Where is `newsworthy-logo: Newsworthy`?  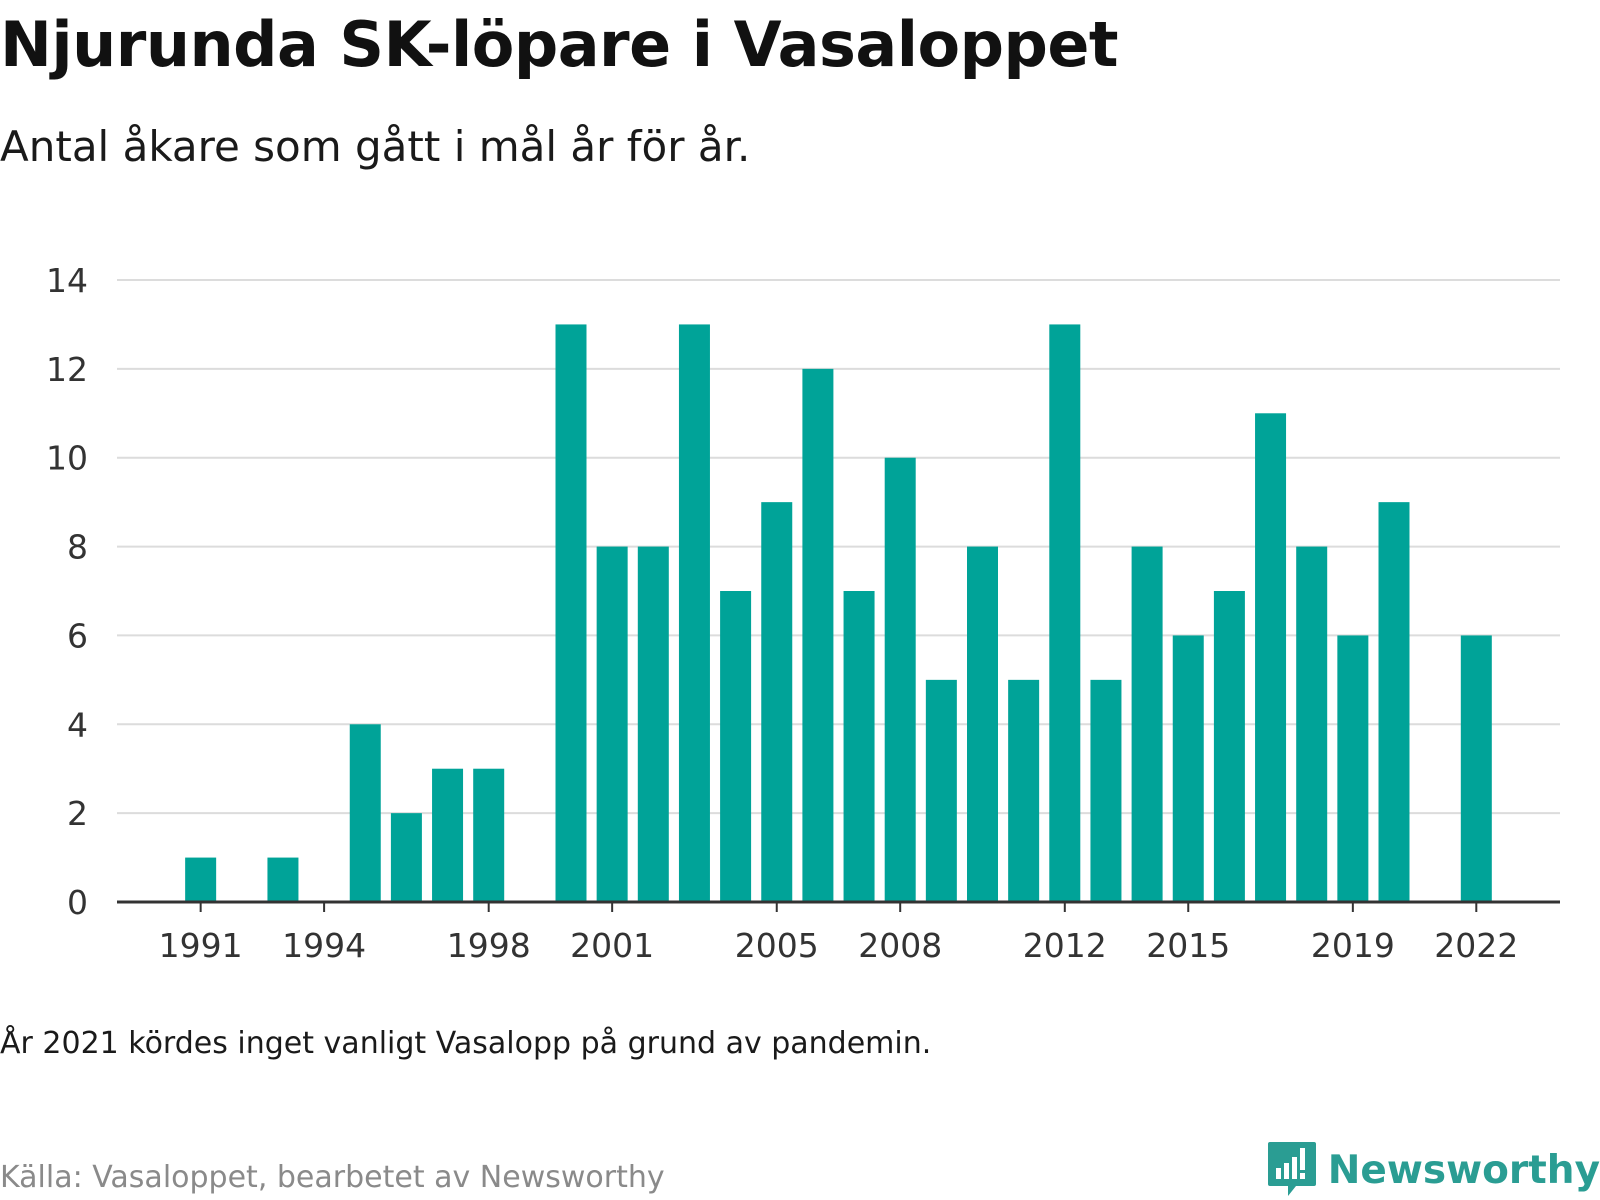 newsworthy-logo: Newsworthy is located at coordinates (1433, 1170).